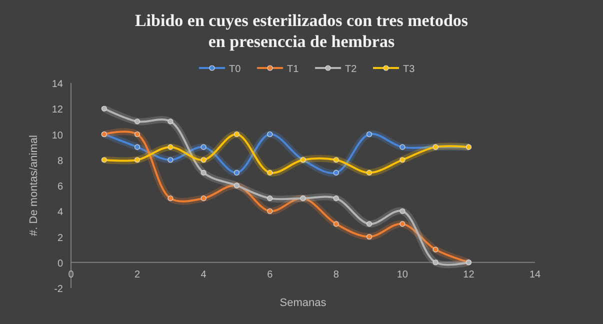 The image size is (603, 324). I want to click on y-axis-title: #. De montas/animal, so click(34, 185).